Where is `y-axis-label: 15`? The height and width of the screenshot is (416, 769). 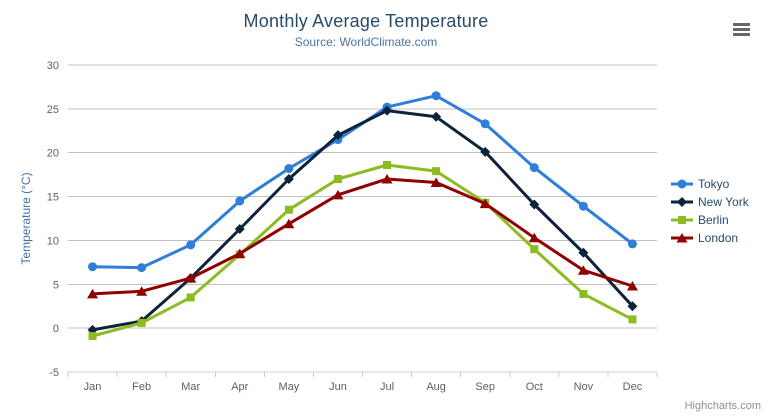
y-axis-label: 15 is located at coordinates (53, 198).